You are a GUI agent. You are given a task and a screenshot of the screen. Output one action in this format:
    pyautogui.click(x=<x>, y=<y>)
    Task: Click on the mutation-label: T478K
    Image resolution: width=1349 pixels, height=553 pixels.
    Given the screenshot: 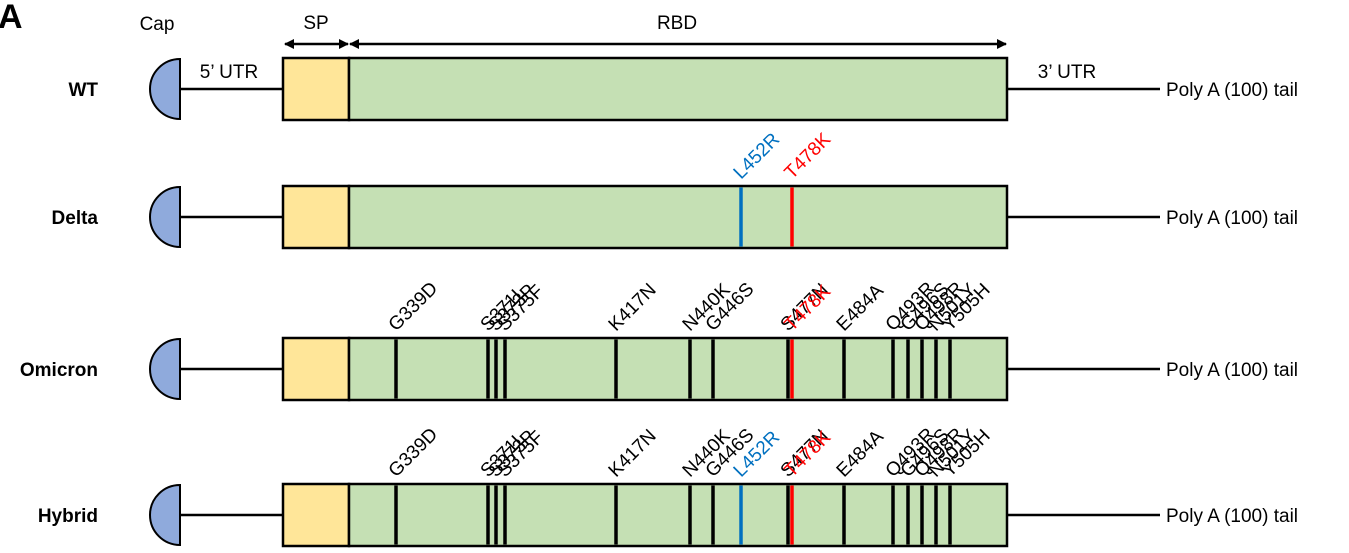 What is the action you would take?
    pyautogui.click(x=808, y=156)
    